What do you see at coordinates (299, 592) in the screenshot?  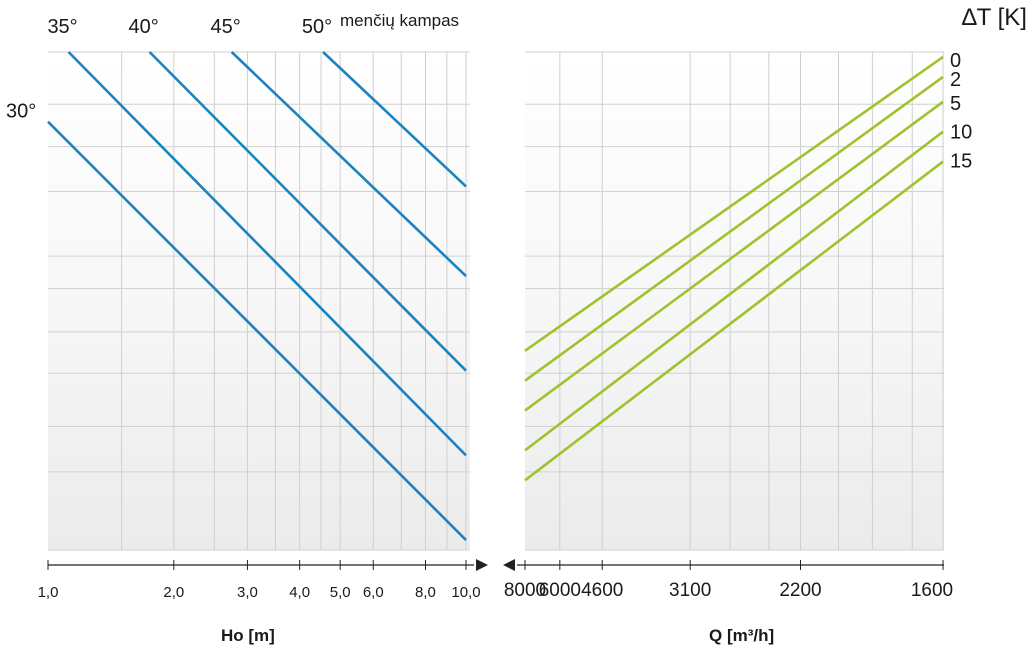 I see `left-tick-label: 4,0` at bounding box center [299, 592].